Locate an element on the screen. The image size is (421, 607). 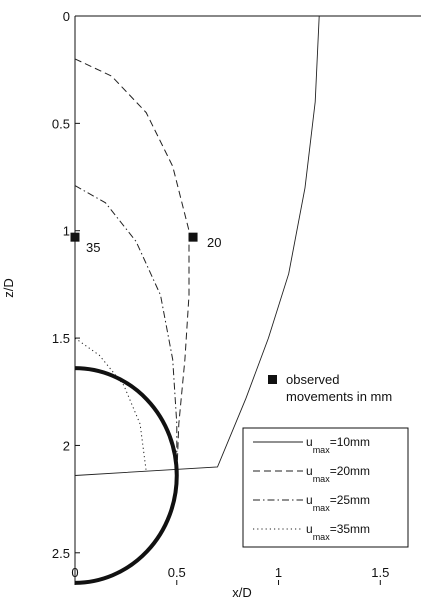
legend-box is located at coordinates (325, 487).